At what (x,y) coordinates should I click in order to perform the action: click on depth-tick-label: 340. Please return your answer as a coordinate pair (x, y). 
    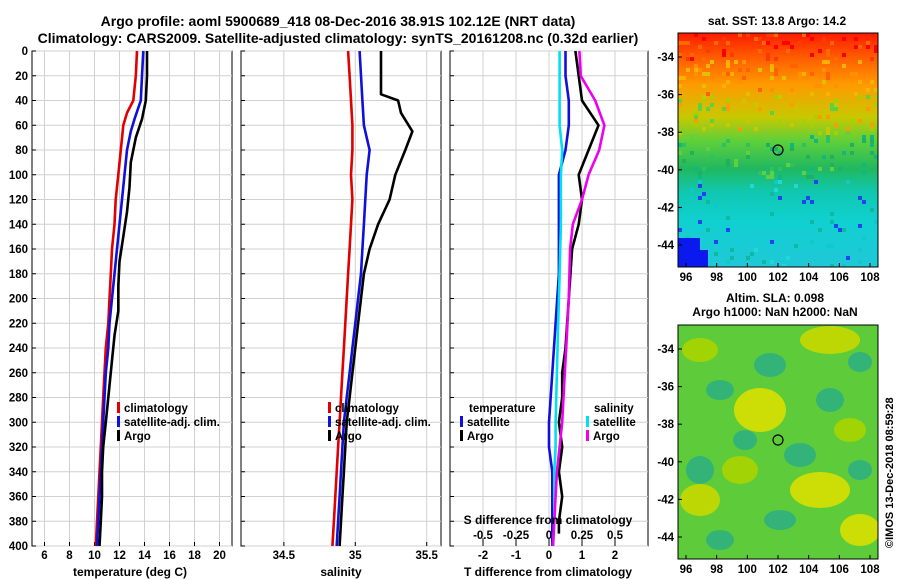
    Looking at the image, I should click on (18, 473).